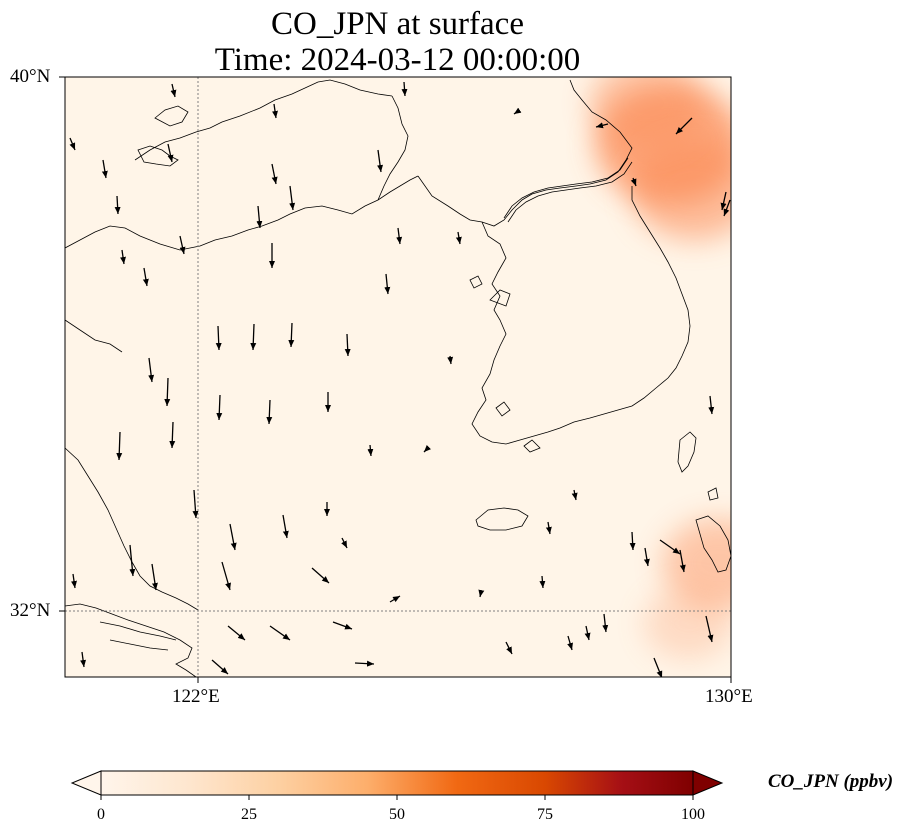 Image resolution: width=915 pixels, height=836 pixels. I want to click on lat-tick-label: 32°N, so click(30, 610).